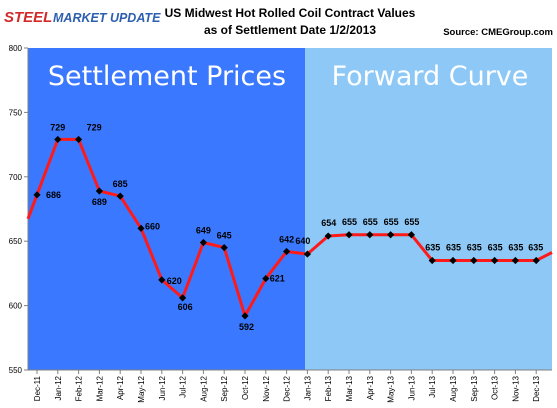 Image resolution: width=557 pixels, height=408 pixels. Describe the element at coordinates (183, 386) in the screenshot. I see `x-tick-label: Jul-12` at that location.